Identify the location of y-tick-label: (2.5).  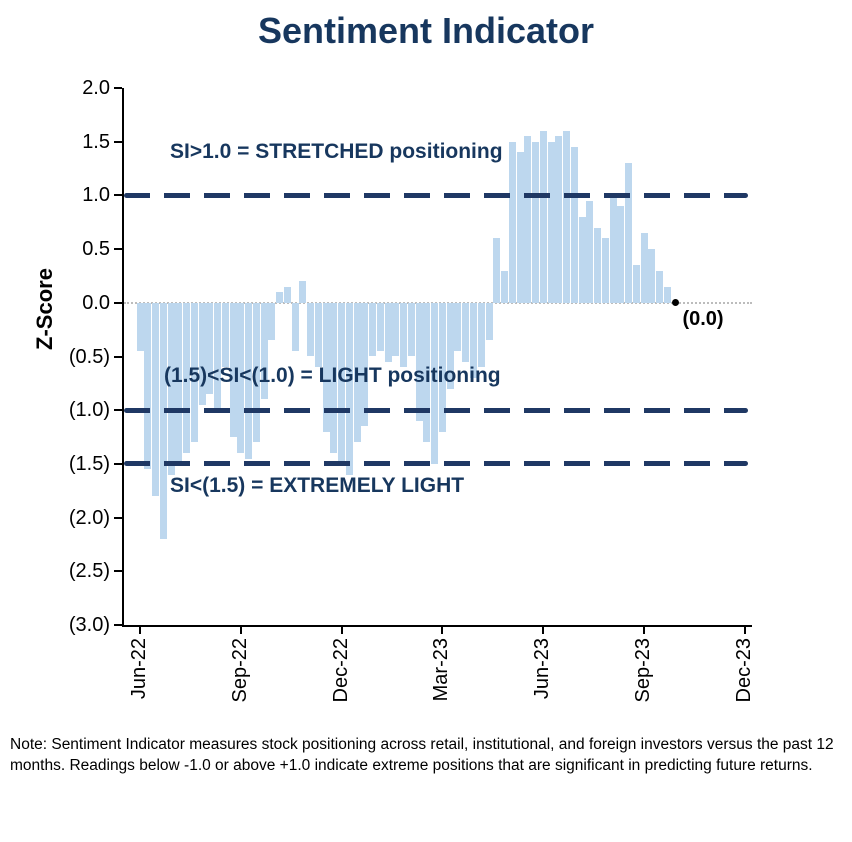
(89, 571).